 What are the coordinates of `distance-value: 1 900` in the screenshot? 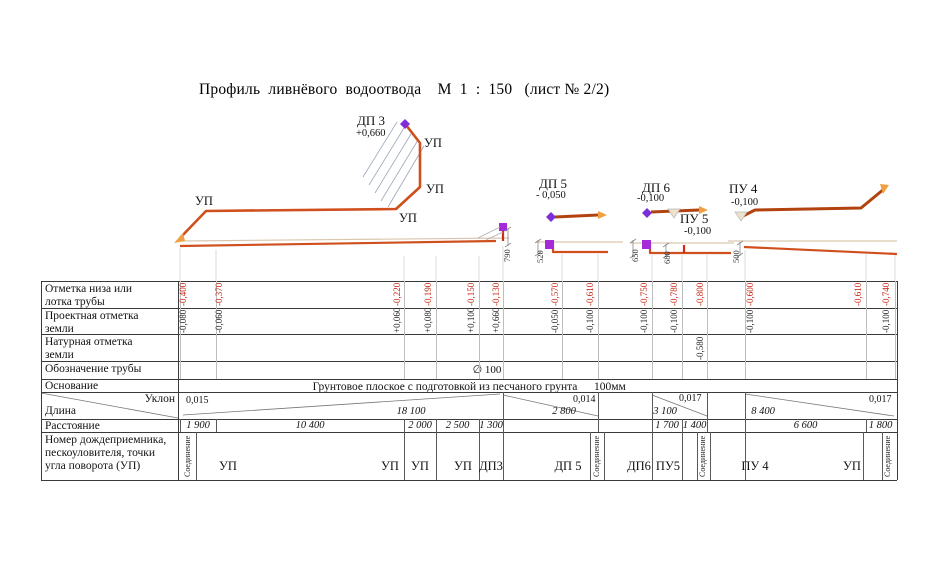 It's located at (198, 425).